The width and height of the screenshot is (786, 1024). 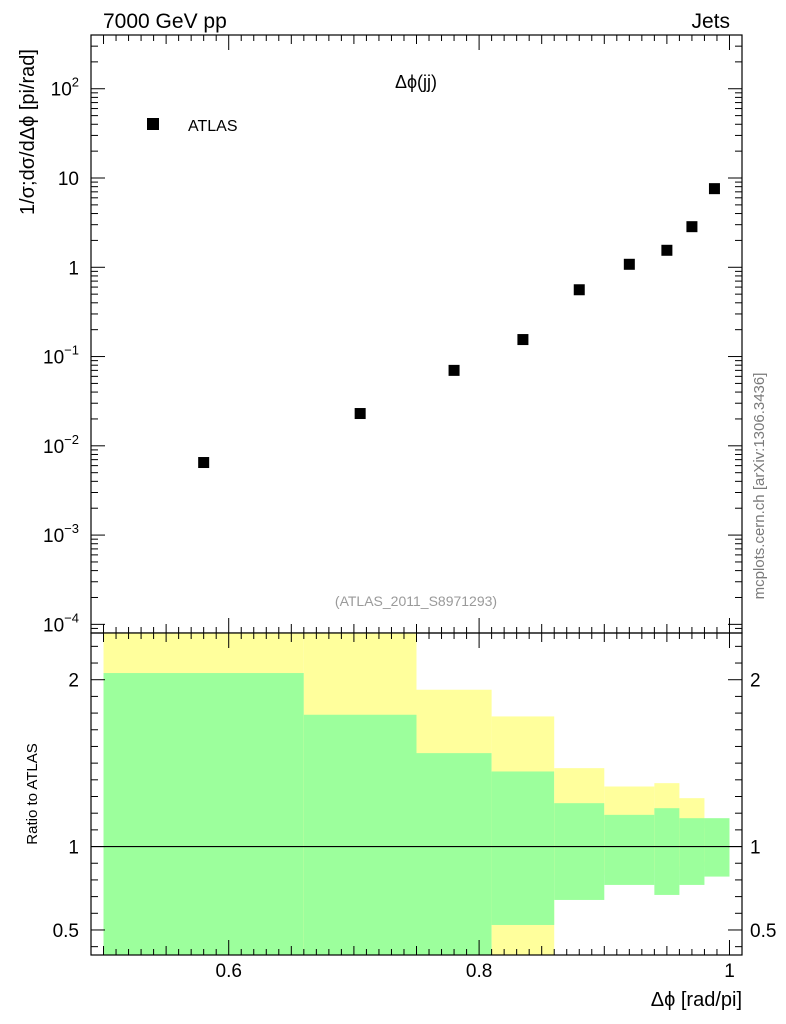 I want to click on plot-title: Δϕ(jj), so click(x=416, y=82).